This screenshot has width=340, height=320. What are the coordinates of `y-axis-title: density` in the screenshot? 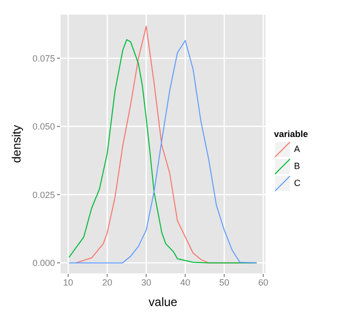 It's located at (16, 144).